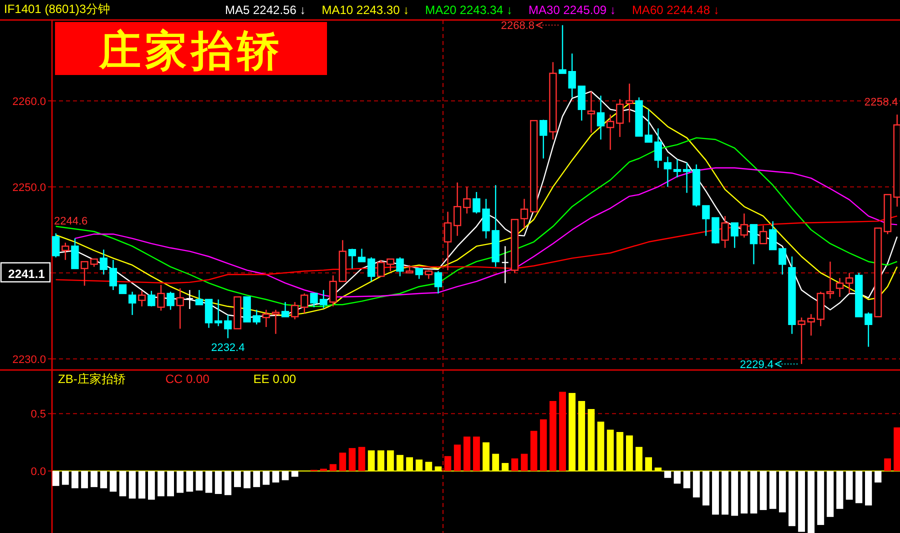  Describe the element at coordinates (274, 379) in the screenshot. I see `annotation: EE 0.00` at that location.